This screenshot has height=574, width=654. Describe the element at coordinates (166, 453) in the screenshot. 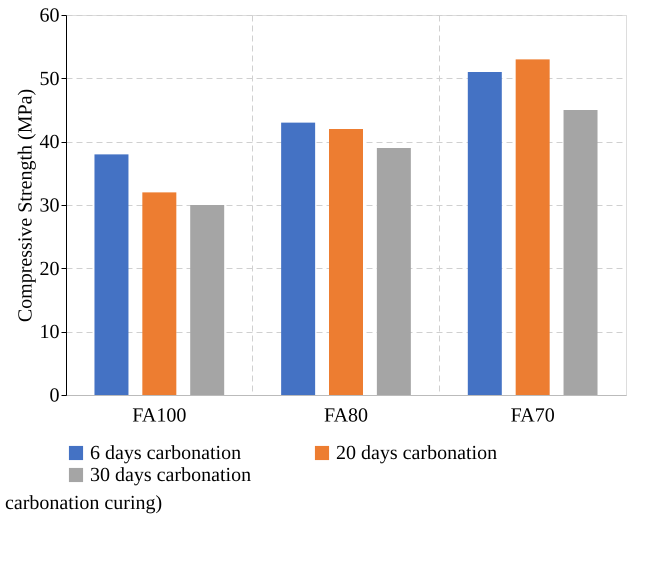

I see `legend-label: 6 days carbonation` at that location.